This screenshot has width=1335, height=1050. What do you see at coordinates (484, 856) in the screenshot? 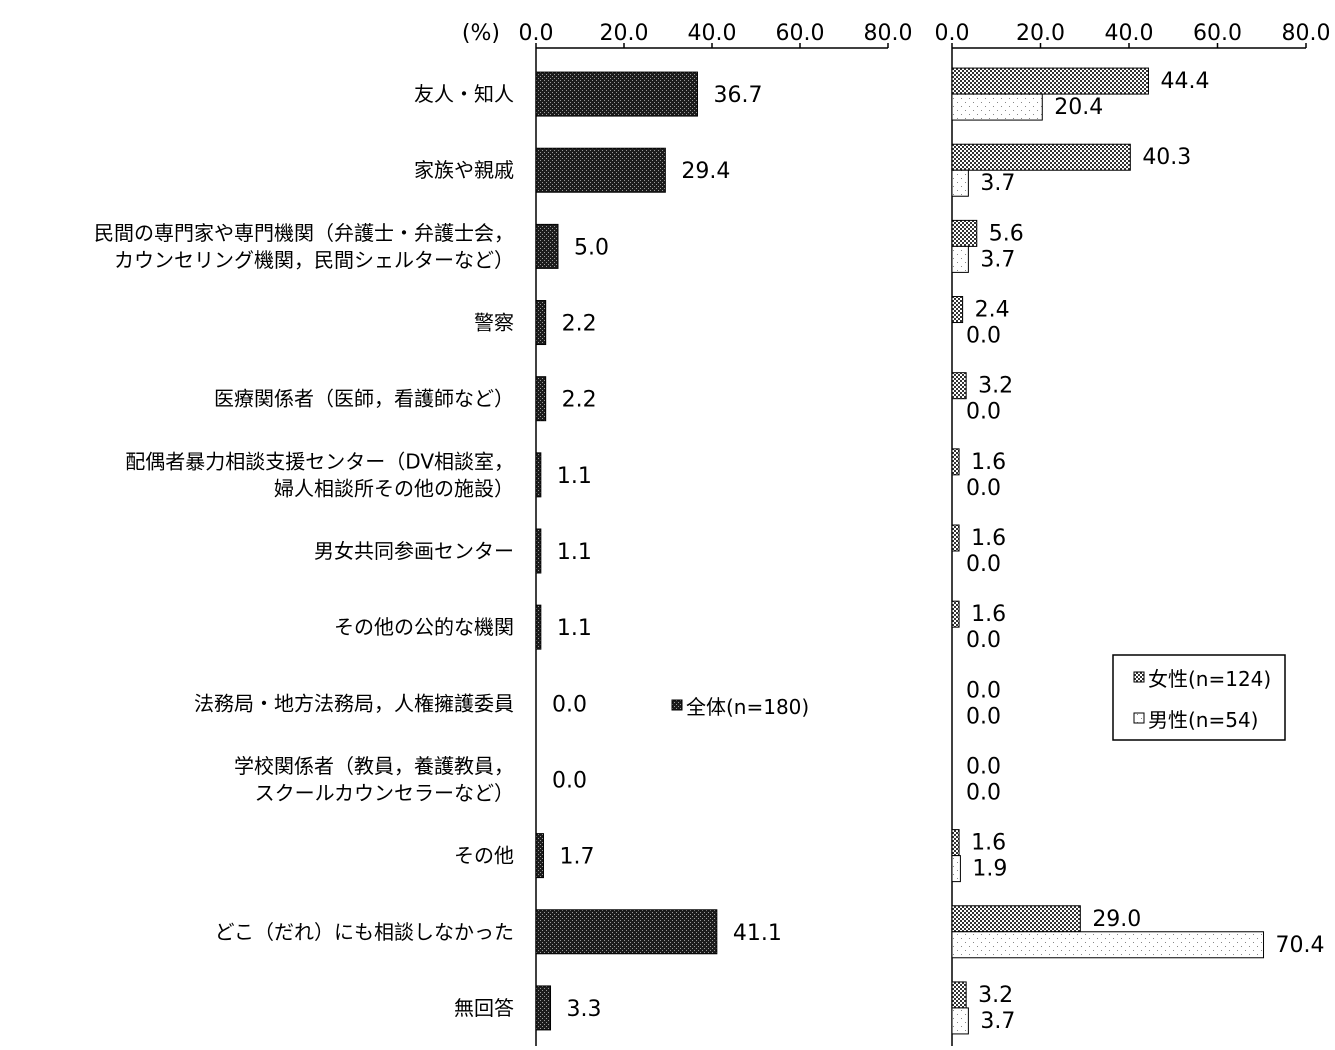
I see `category-label: その他` at bounding box center [484, 856].